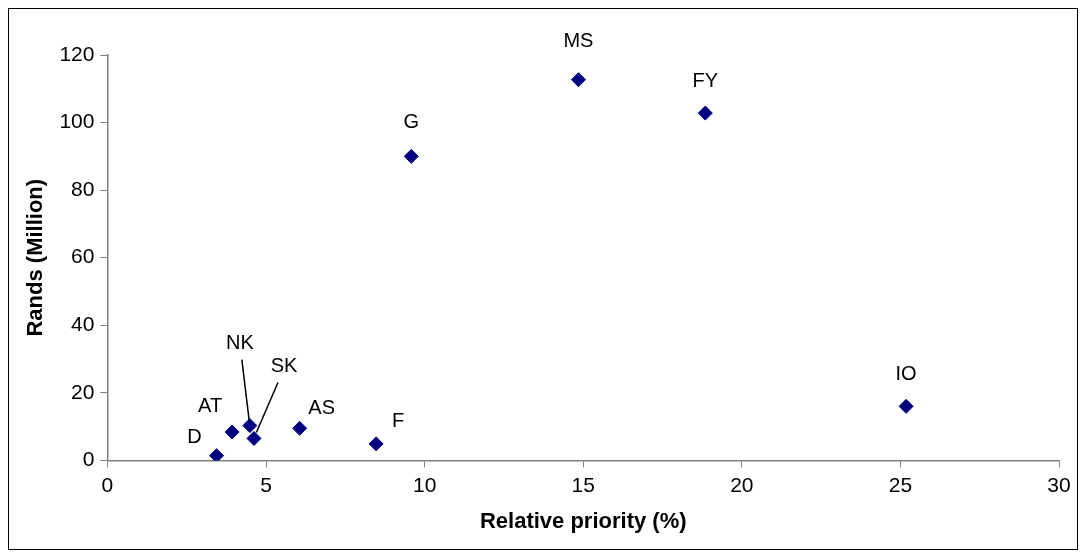 This screenshot has height=558, width=1086. Describe the element at coordinates (88, 459) in the screenshot. I see `y-tick-label: 0` at that location.